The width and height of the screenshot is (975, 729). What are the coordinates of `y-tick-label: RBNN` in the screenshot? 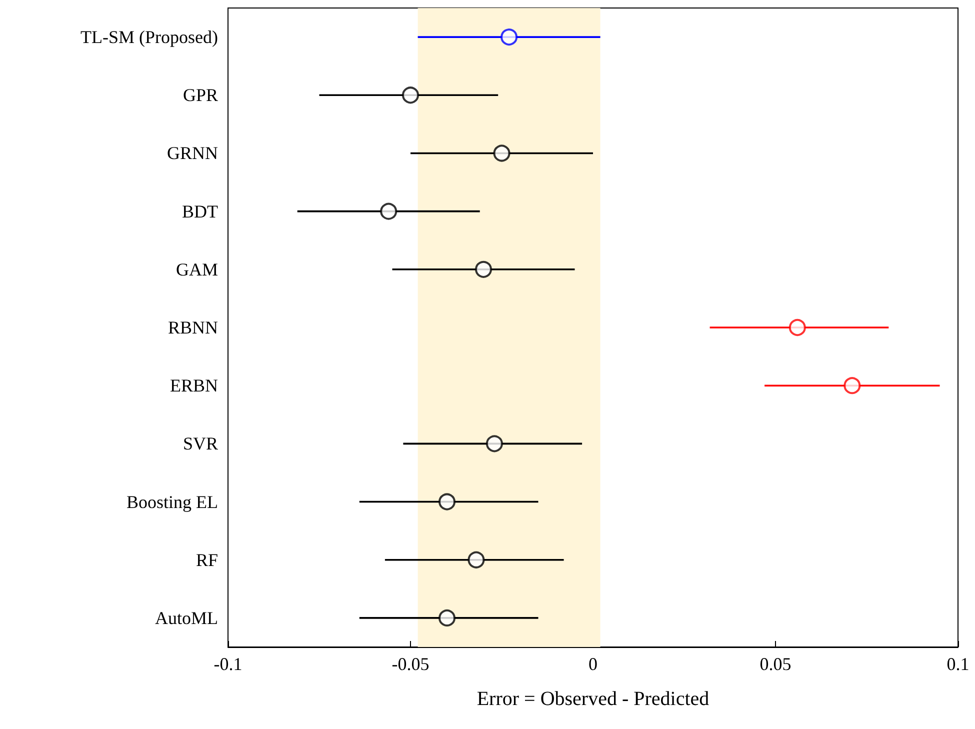 It's located at (193, 328).